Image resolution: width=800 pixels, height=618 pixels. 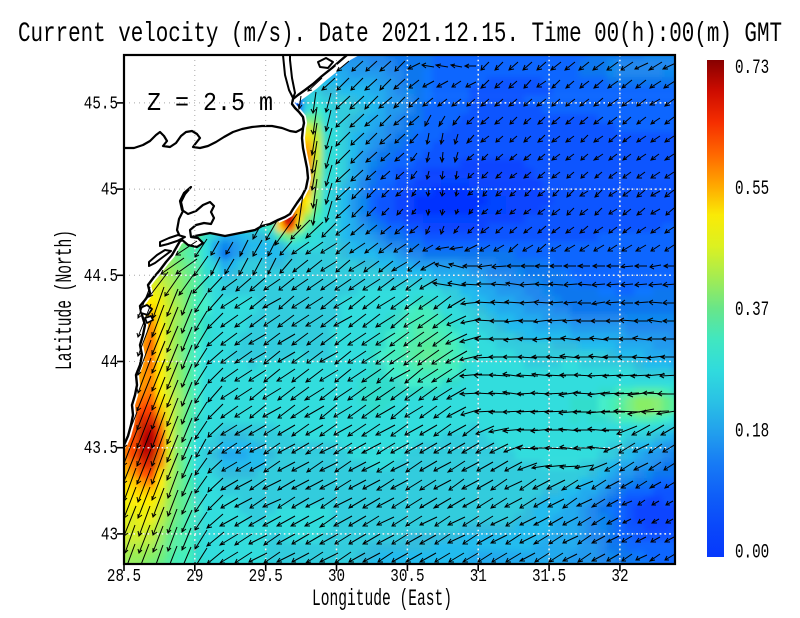 What do you see at coordinates (266, 577) in the screenshot?
I see `svg-text: 29.5` at bounding box center [266, 577].